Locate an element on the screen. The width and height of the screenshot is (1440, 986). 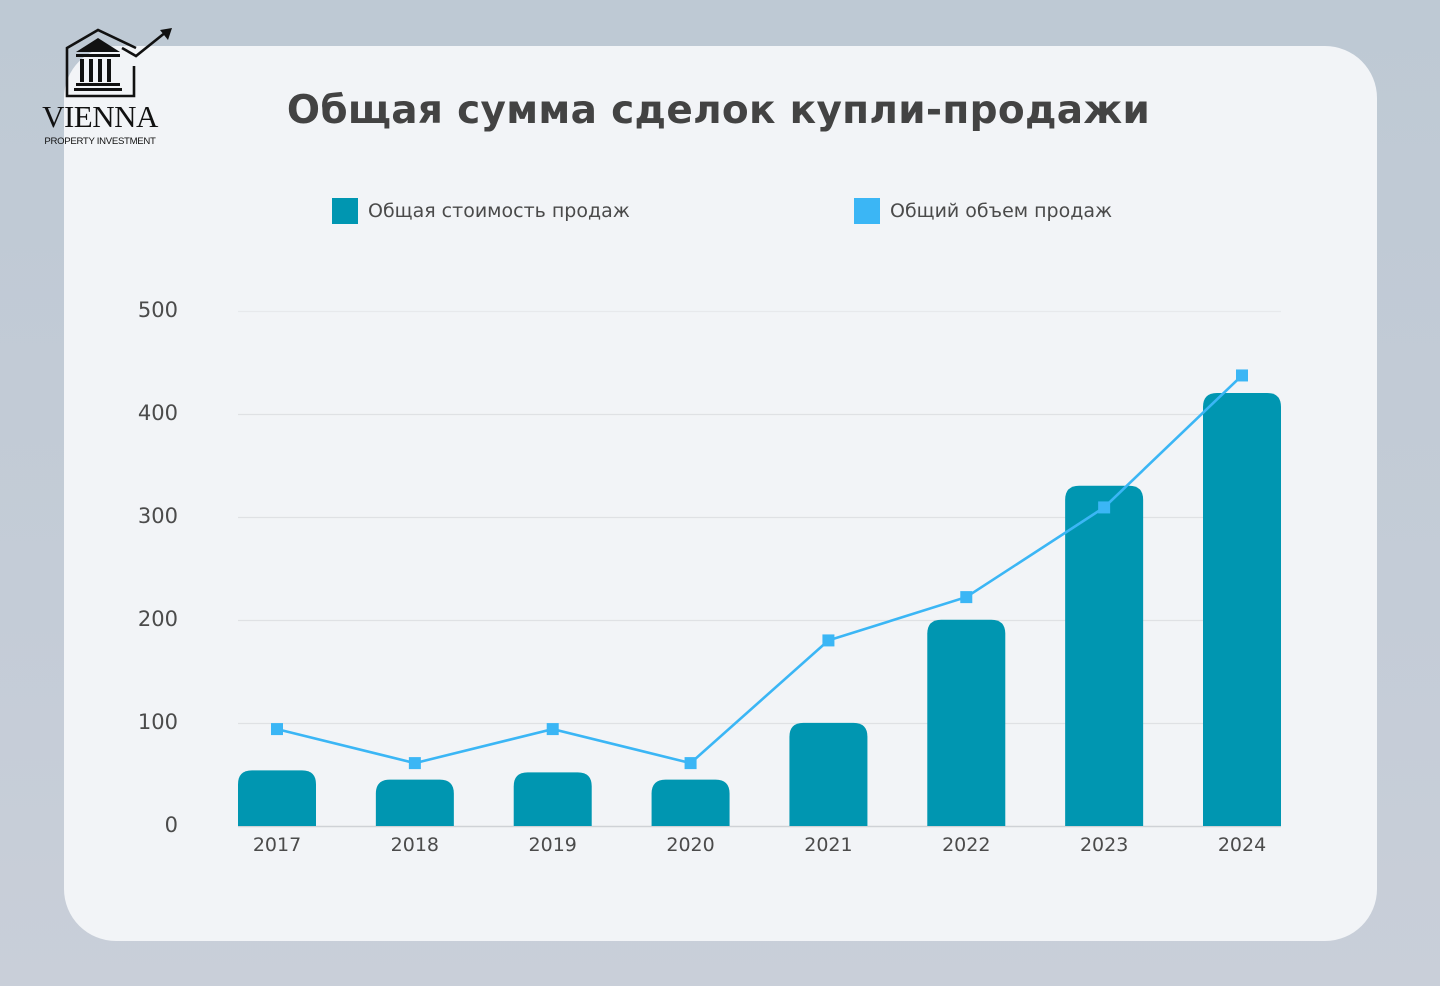
legend-swatch-bar-icon is located at coordinates (345, 211).